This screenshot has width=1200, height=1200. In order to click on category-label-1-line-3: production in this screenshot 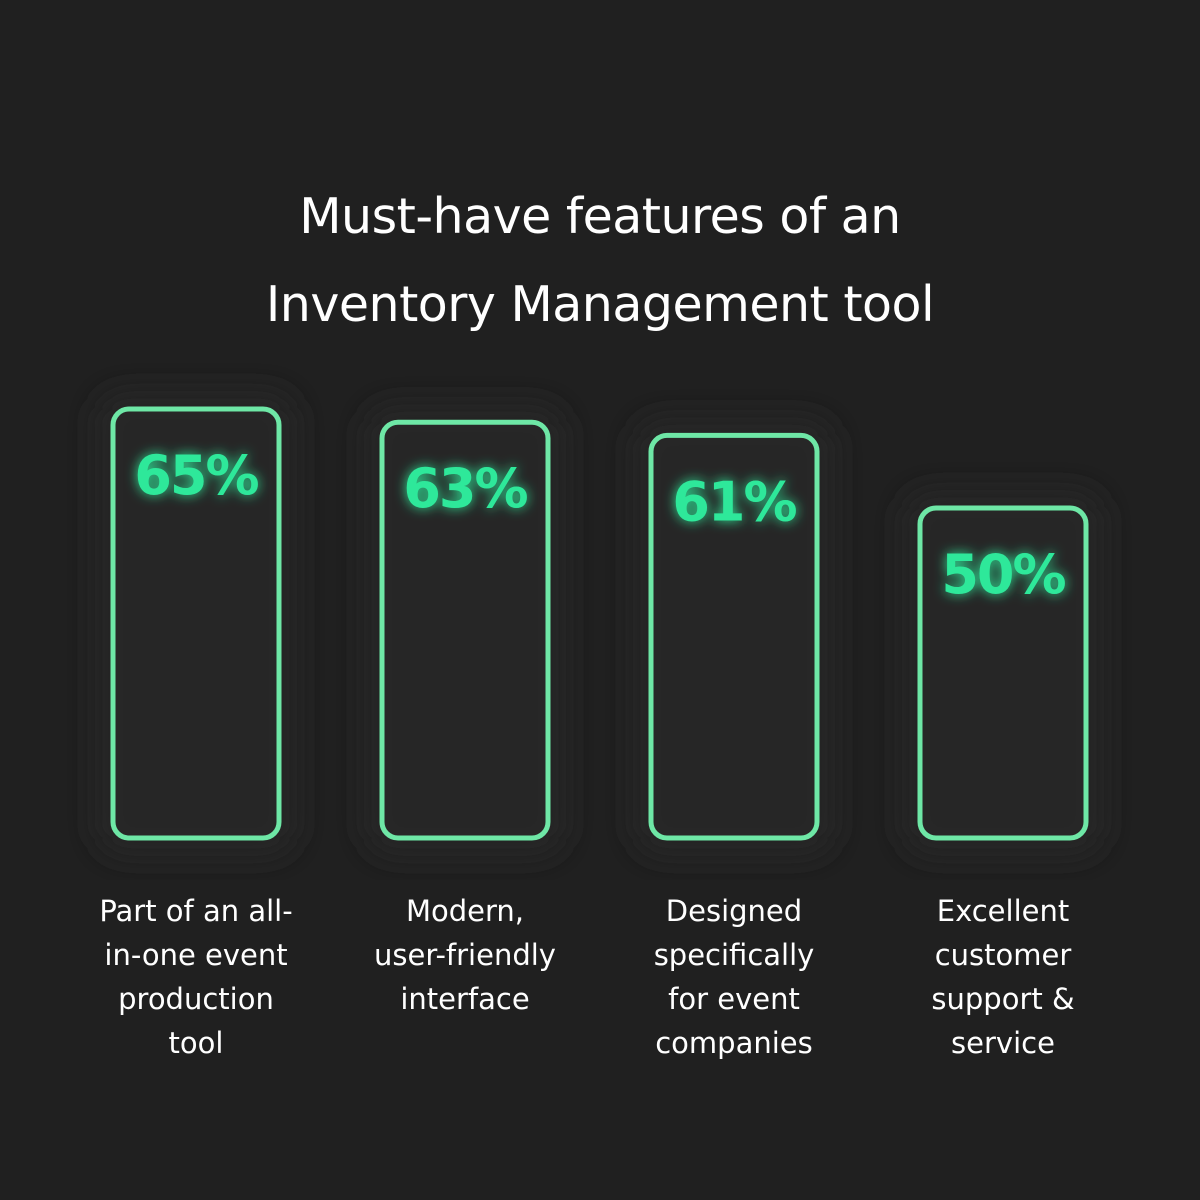, I will do `click(196, 999)`.